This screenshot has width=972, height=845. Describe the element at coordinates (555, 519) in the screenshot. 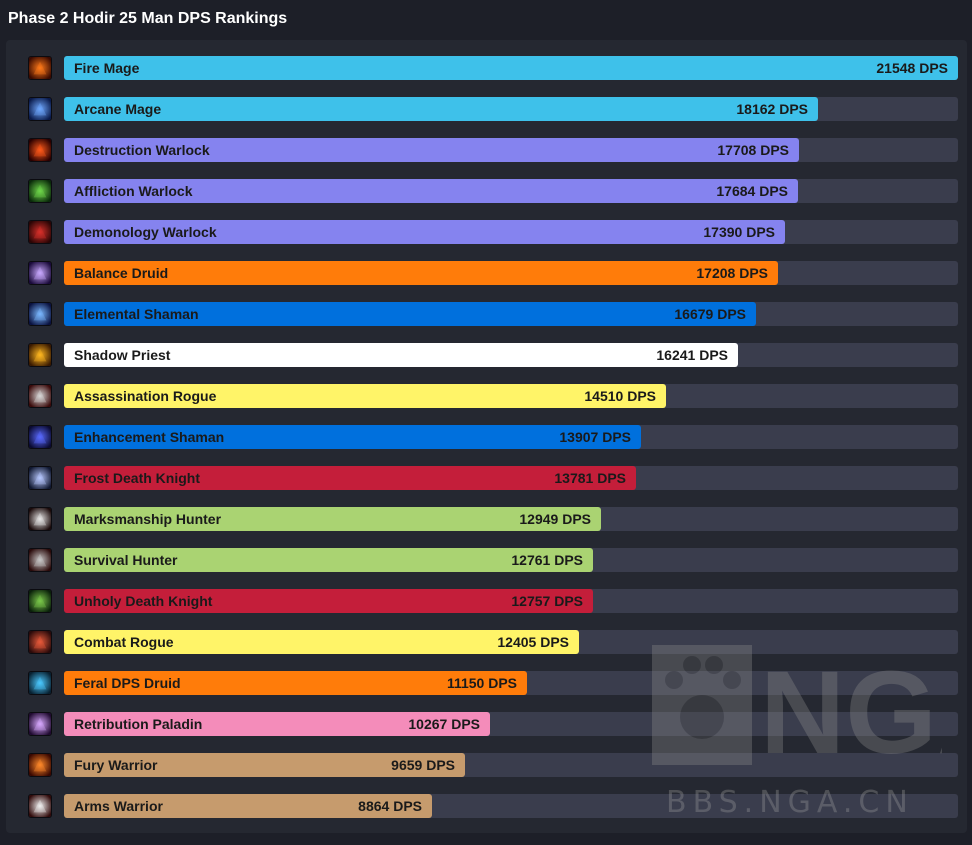

I see `bar-value: 12949 DPS` at that location.